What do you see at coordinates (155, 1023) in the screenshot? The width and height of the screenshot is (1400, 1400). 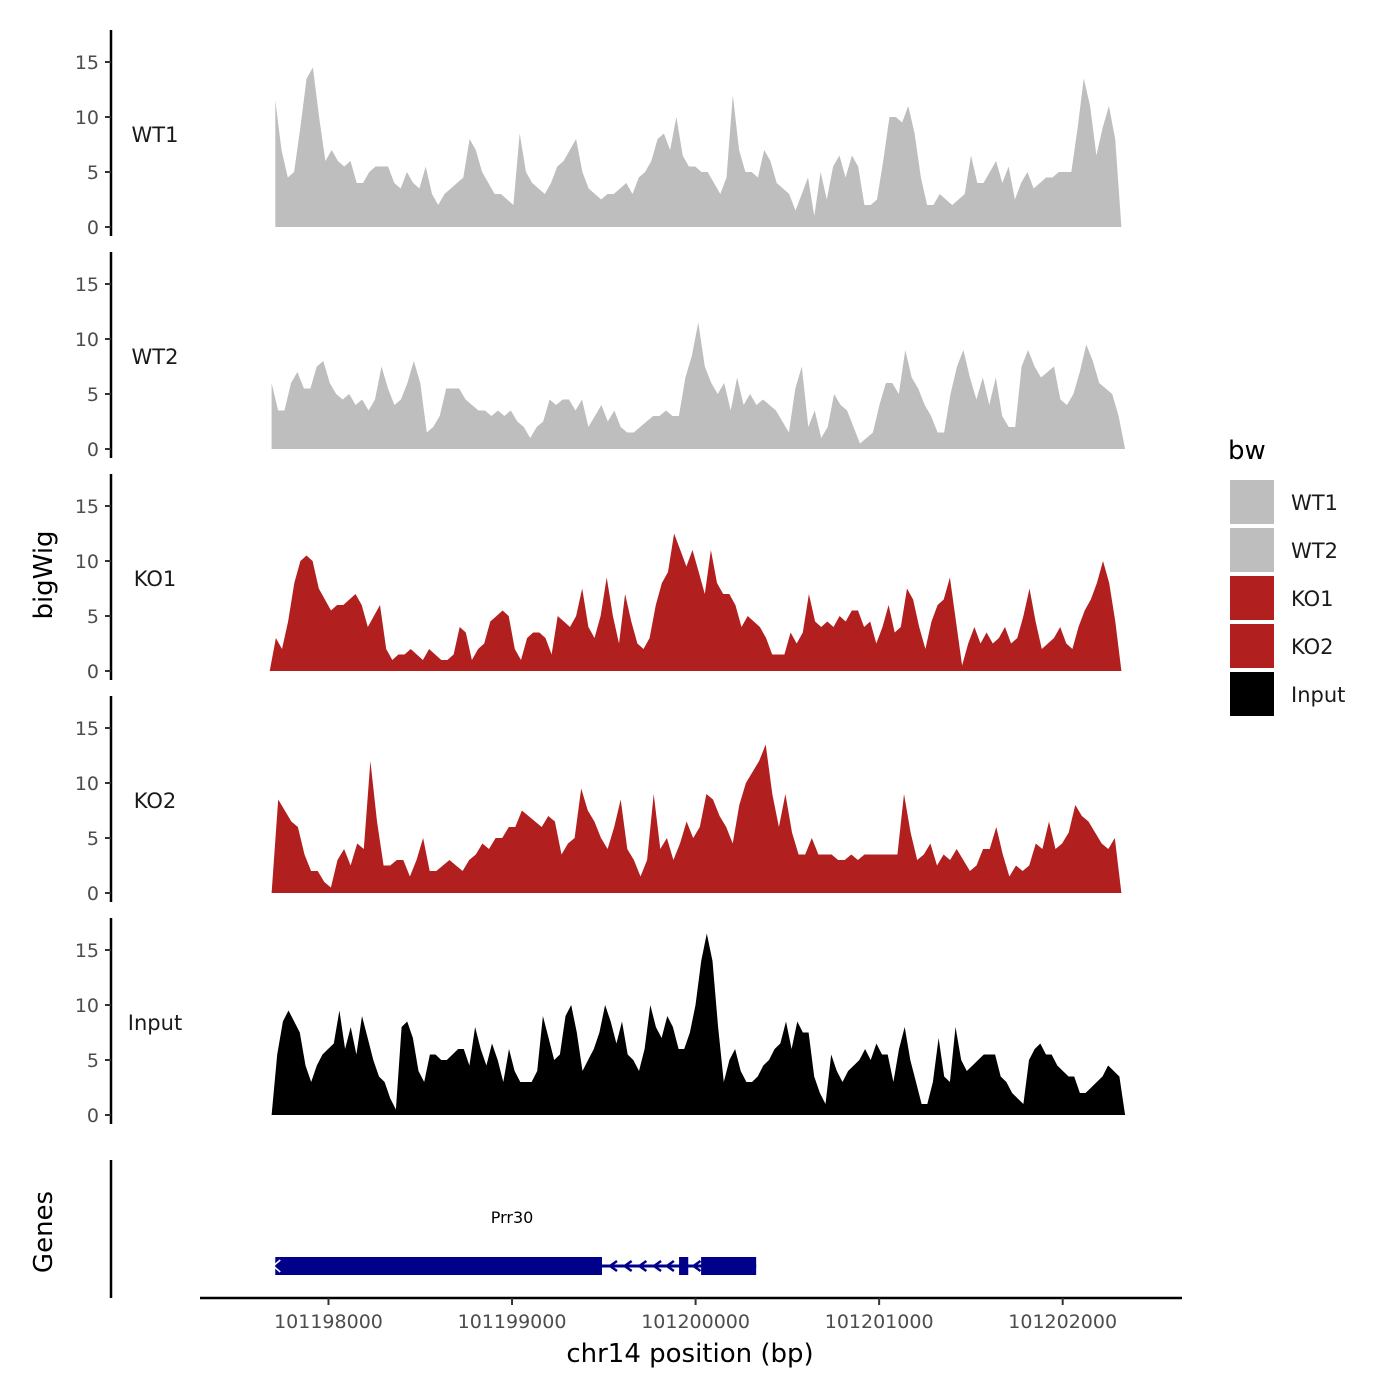 I see `track-label: Input` at bounding box center [155, 1023].